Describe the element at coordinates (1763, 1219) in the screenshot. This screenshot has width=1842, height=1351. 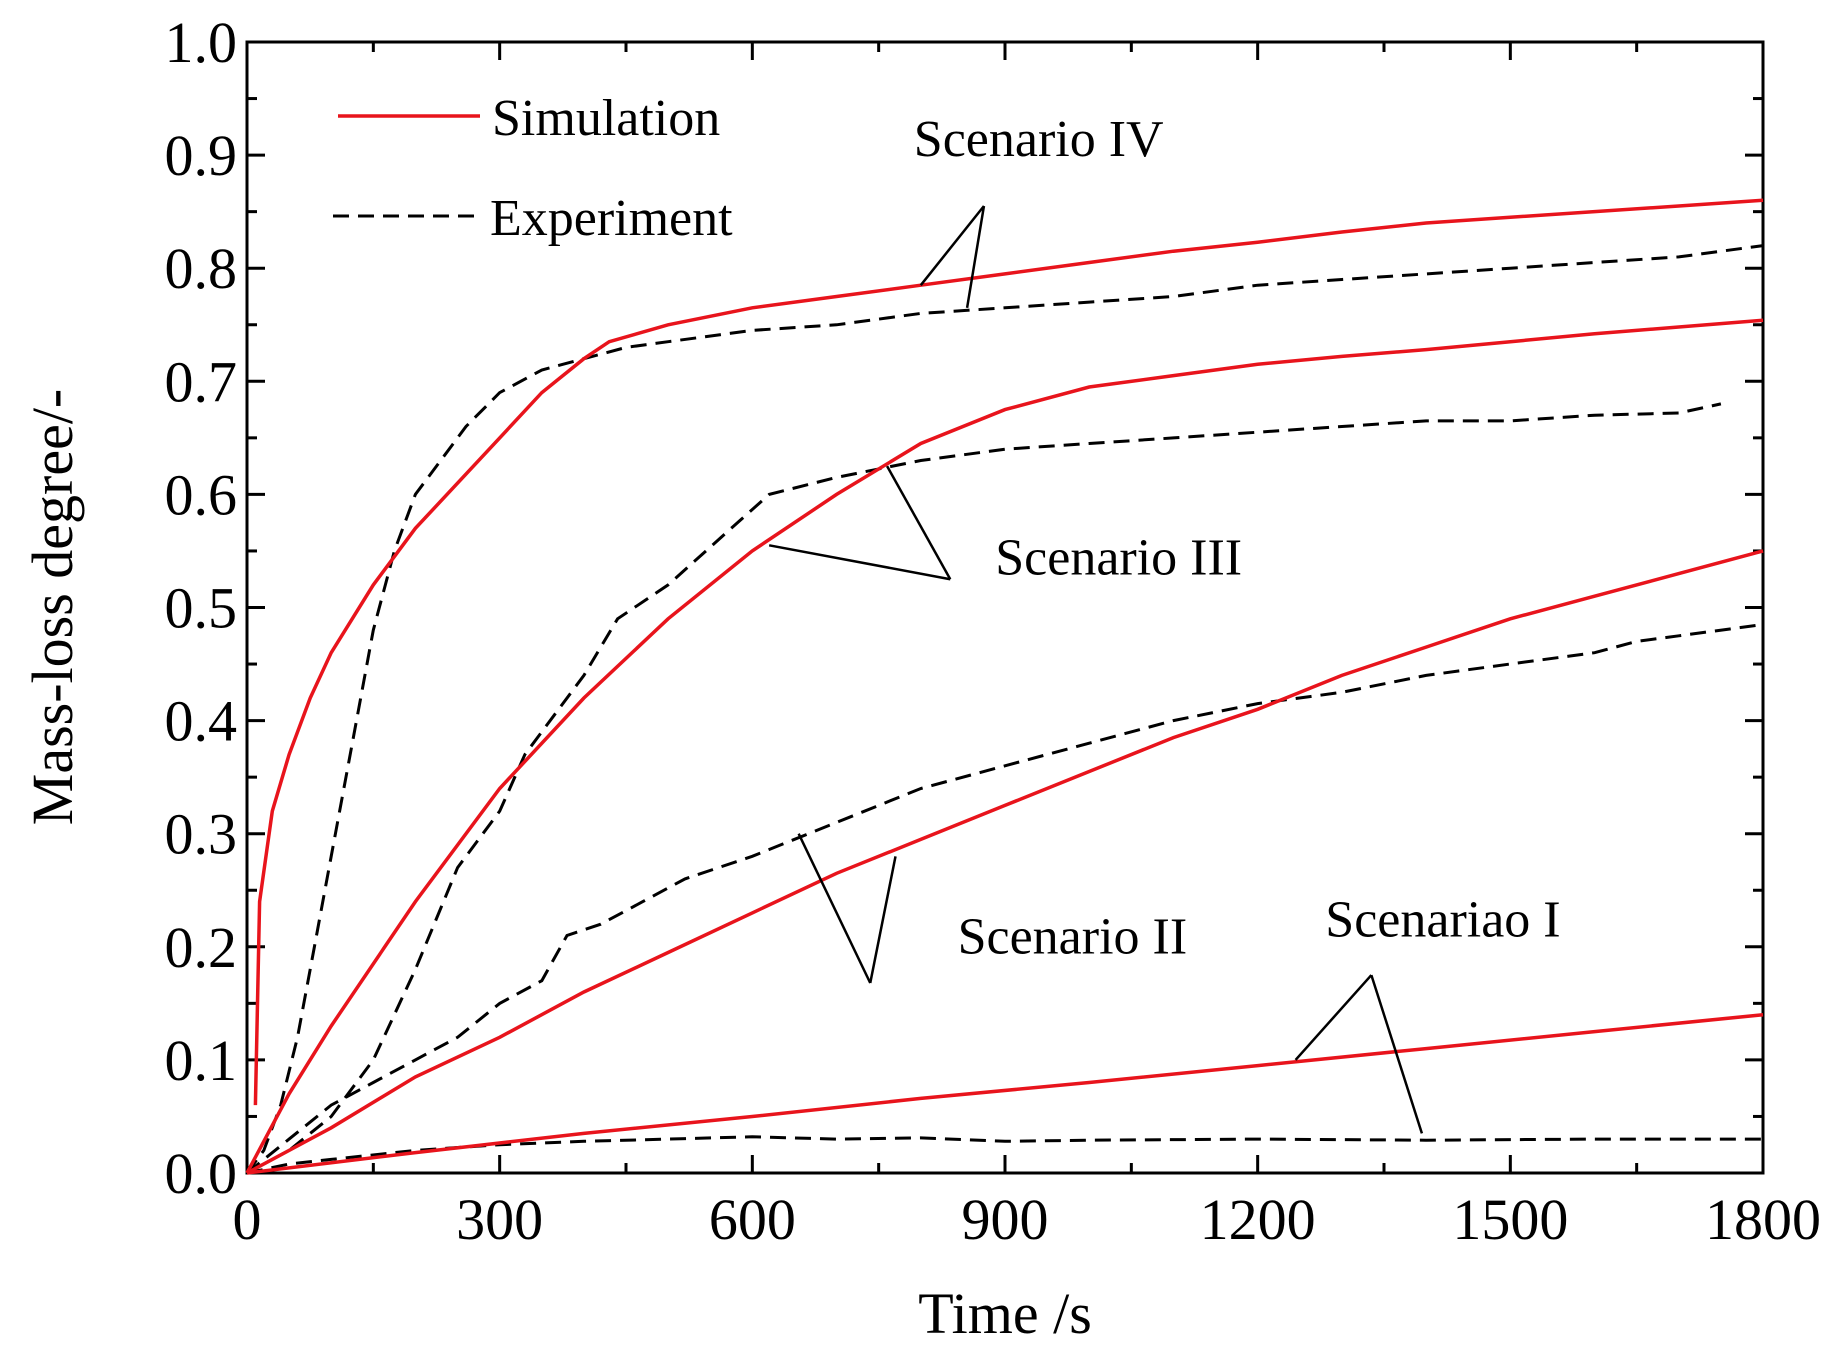
I see `x-tick-label: 1800` at that location.